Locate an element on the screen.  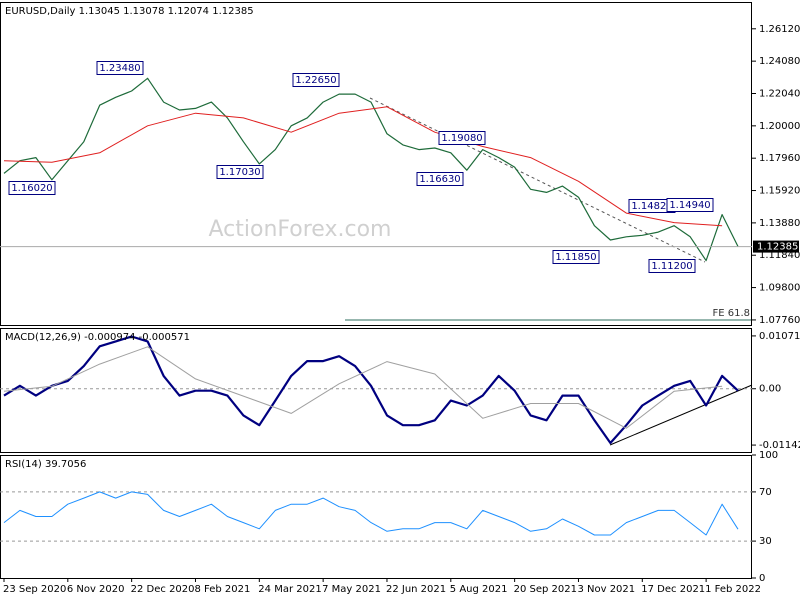
y-tick-label: 1.07760 is located at coordinates (779, 320).